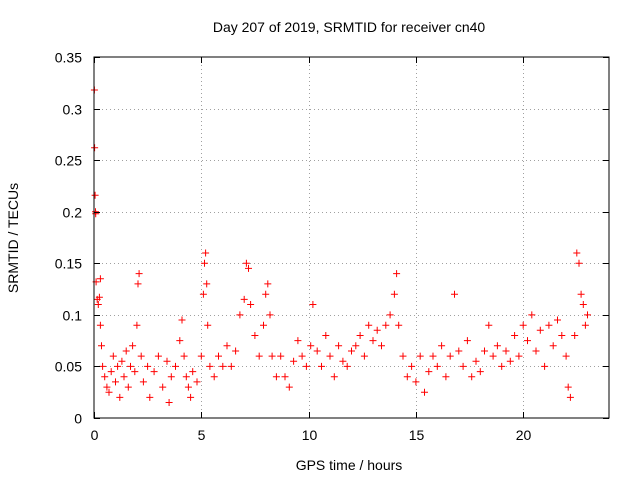 Image resolution: width=640 pixels, height=480 pixels. Describe the element at coordinates (78, 419) in the screenshot. I see `y-tick-label: 0` at that location.